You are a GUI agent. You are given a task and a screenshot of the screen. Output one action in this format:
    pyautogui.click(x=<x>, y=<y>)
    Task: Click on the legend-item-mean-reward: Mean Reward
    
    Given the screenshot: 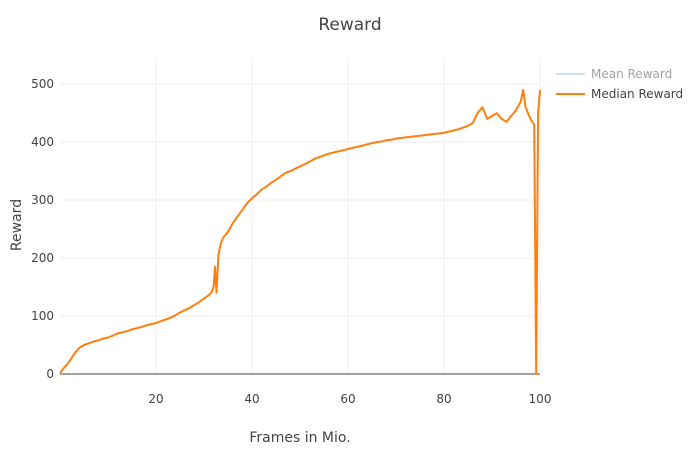 What is the action you would take?
    pyautogui.click(x=614, y=74)
    